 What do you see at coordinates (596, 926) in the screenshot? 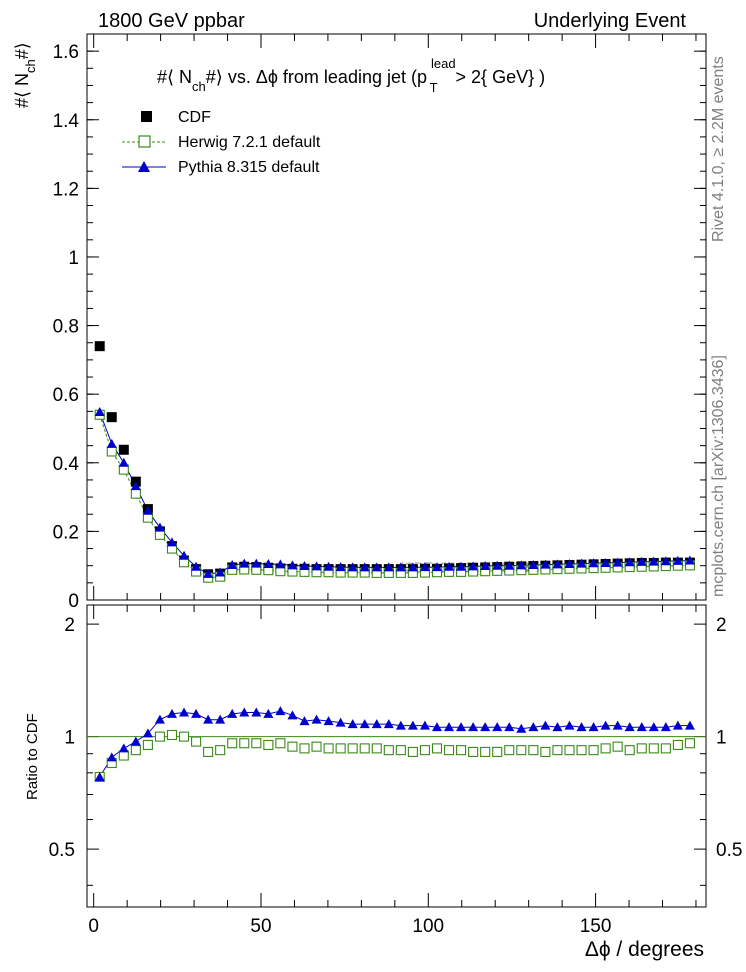
I see `x-tick-label: 150` at bounding box center [596, 926].